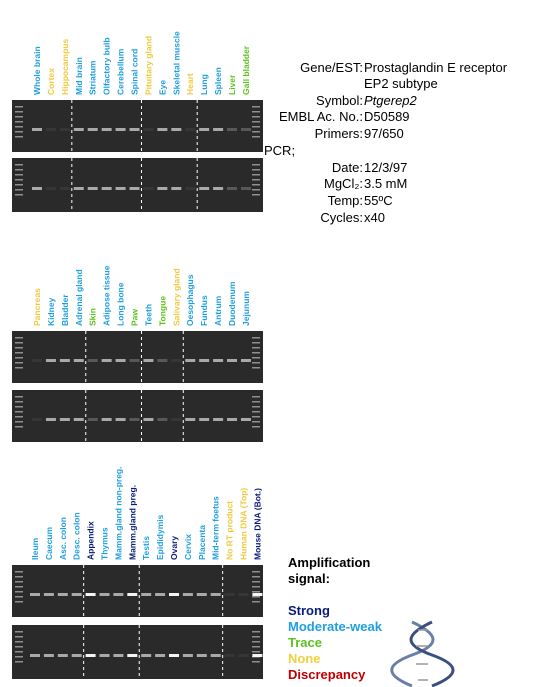 This screenshot has width=547, height=687. What do you see at coordinates (329, 562) in the screenshot?
I see `legend-title: Amplification` at bounding box center [329, 562].